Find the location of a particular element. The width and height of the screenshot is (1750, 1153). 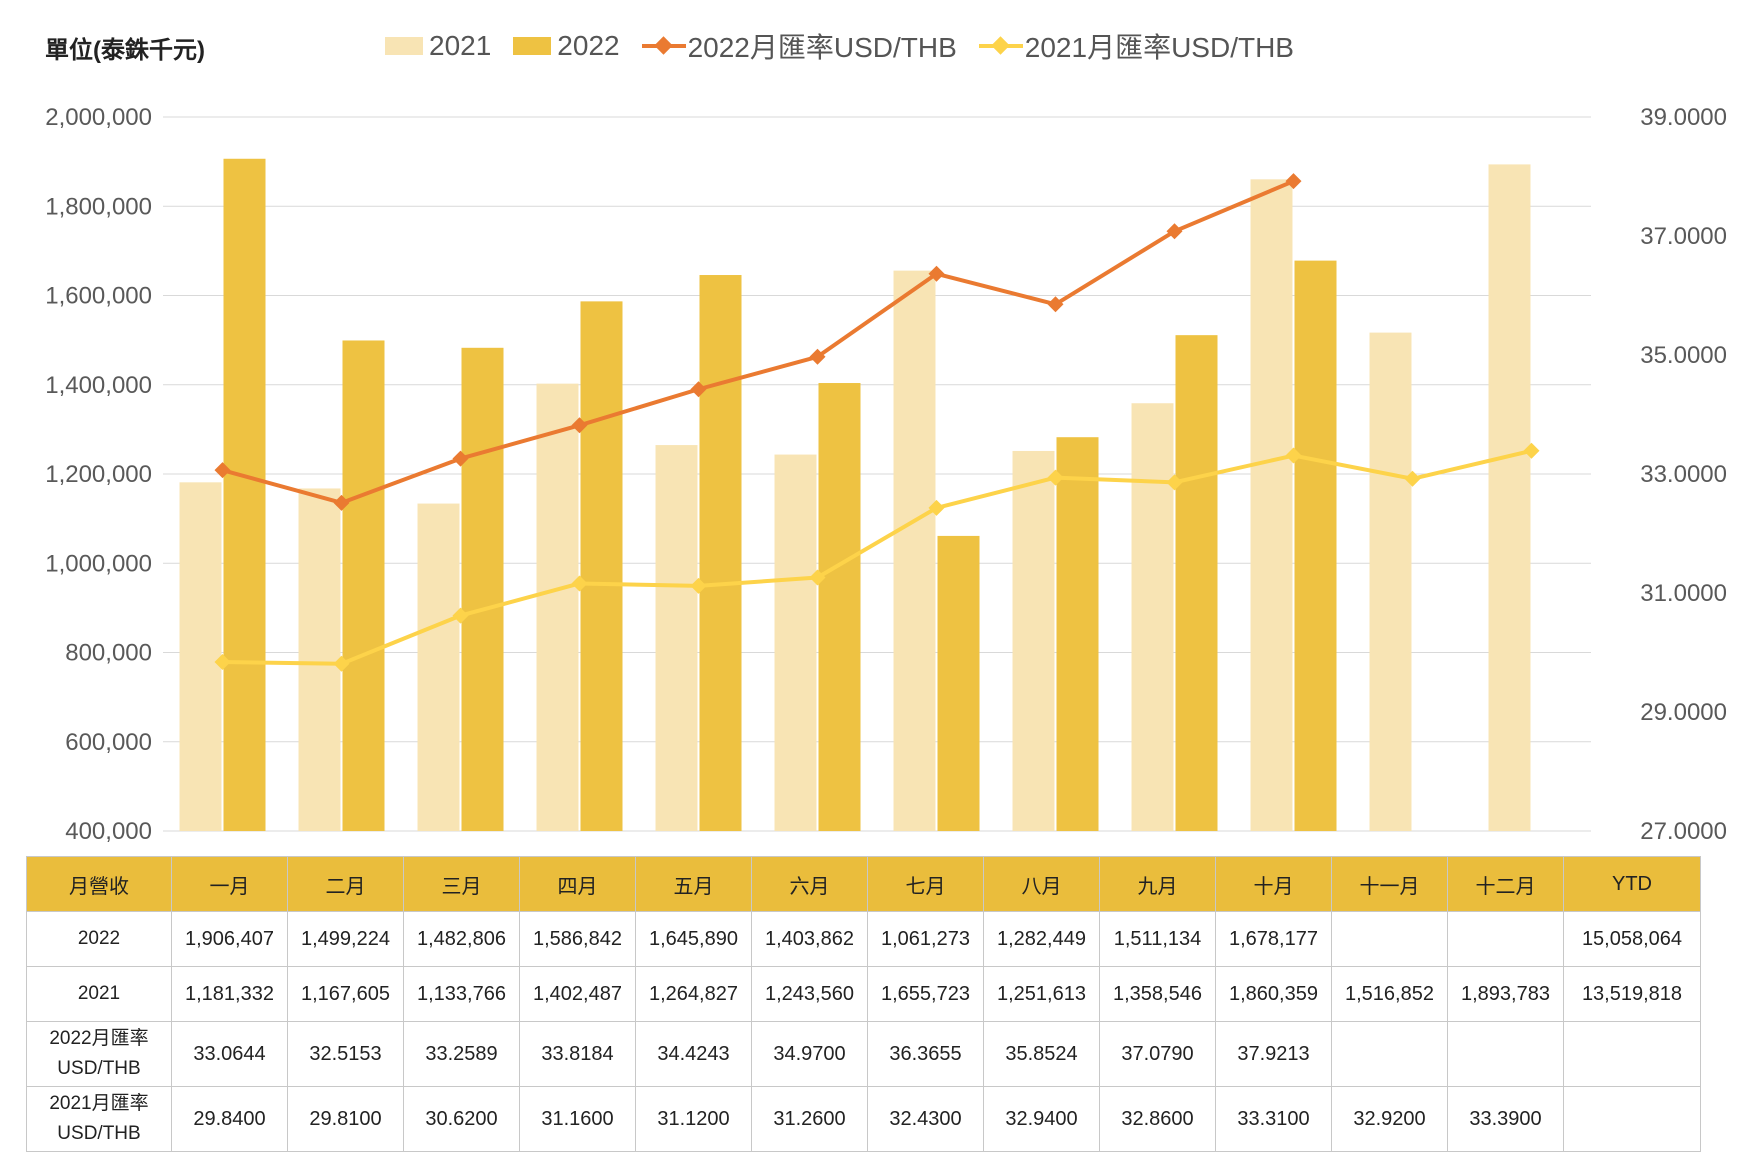

table-cell: 37.9213 is located at coordinates (1273, 1054).